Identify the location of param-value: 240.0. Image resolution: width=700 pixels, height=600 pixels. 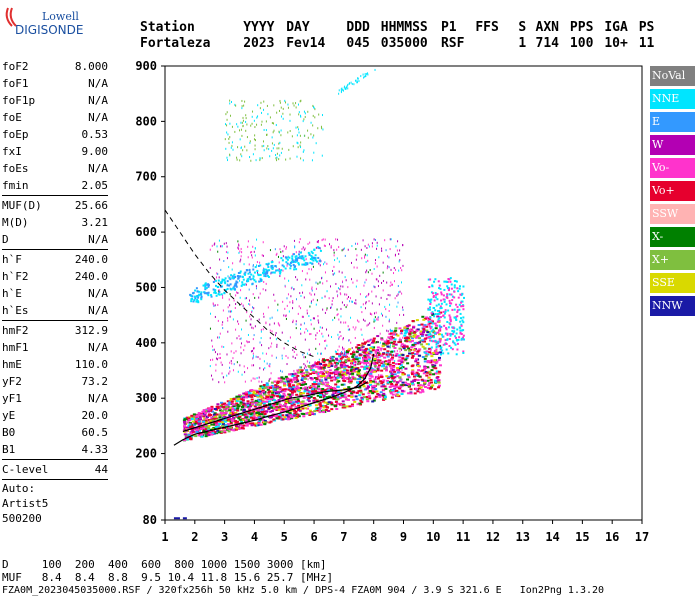
(91, 259).